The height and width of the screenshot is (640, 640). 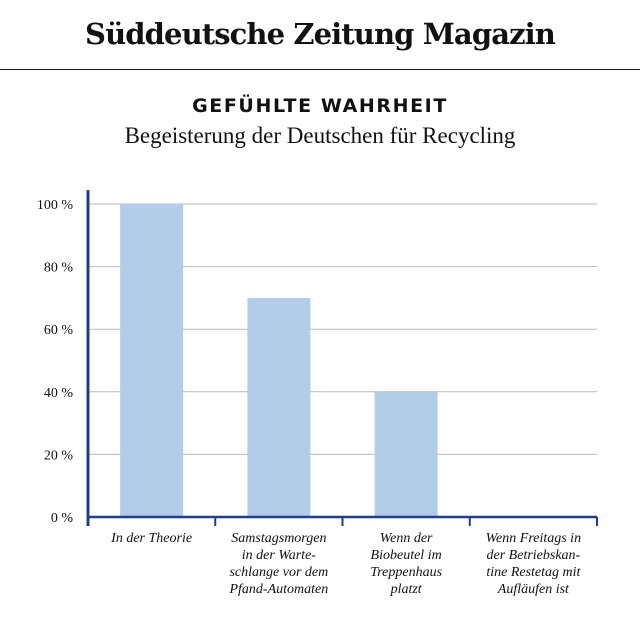 What do you see at coordinates (62, 518) in the screenshot?
I see `y-tick-label: 0 %` at bounding box center [62, 518].